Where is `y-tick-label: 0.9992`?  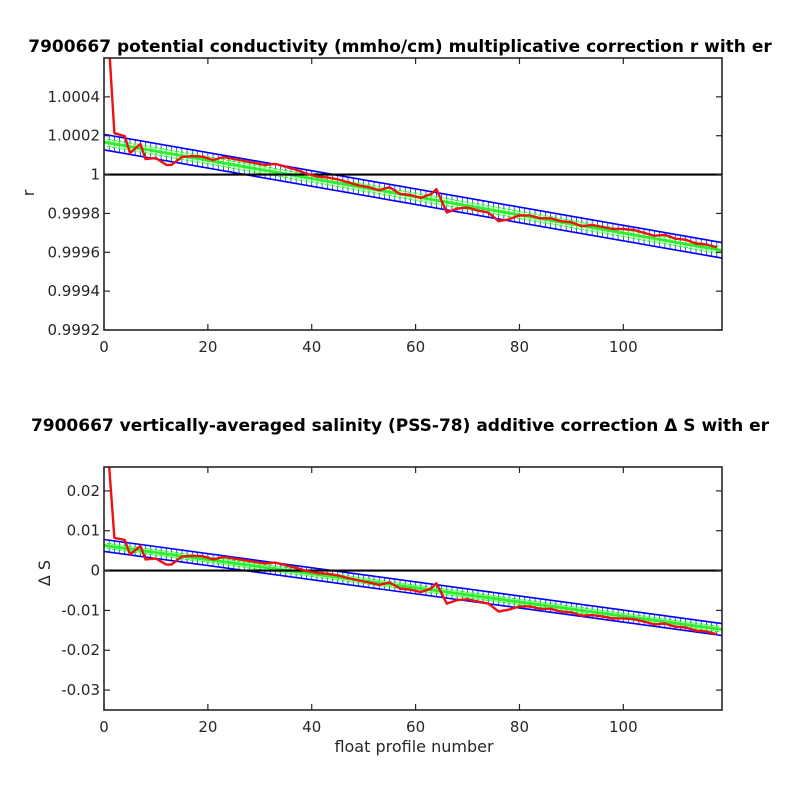 y-tick-label: 0.9992 is located at coordinates (74, 330).